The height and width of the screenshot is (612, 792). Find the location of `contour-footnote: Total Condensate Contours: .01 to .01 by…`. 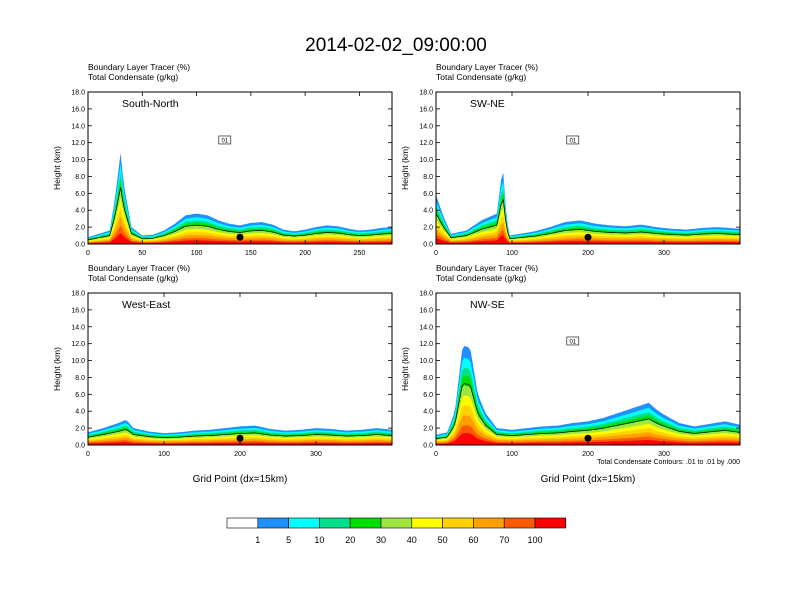

contour-footnote: Total Condensate Contours: .01 to .01 by… is located at coordinates (668, 462).